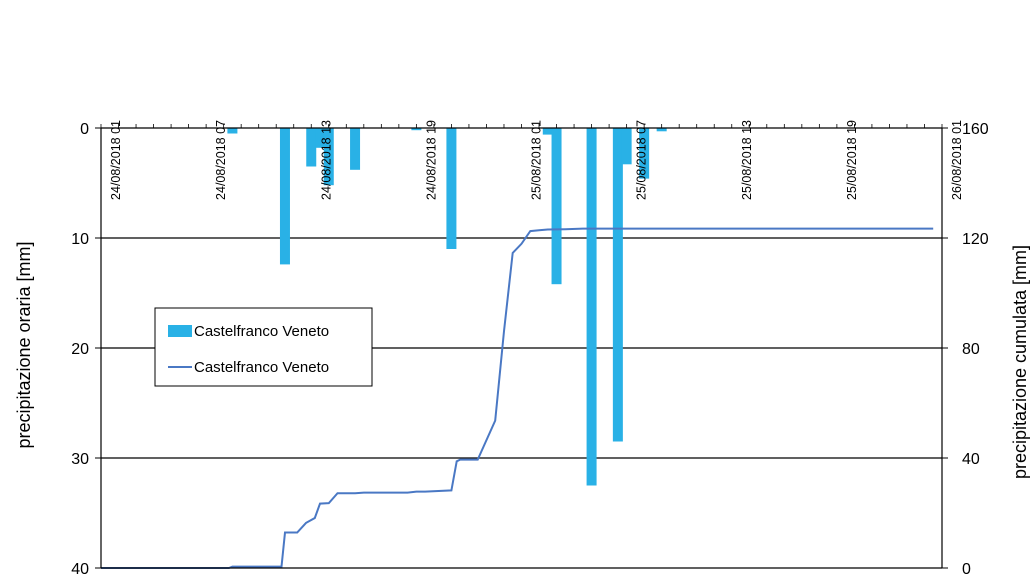 The height and width of the screenshot is (575, 1031). What do you see at coordinates (747, 160) in the screenshot?
I see `x-tick-label: 25/08/2018 13` at bounding box center [747, 160].